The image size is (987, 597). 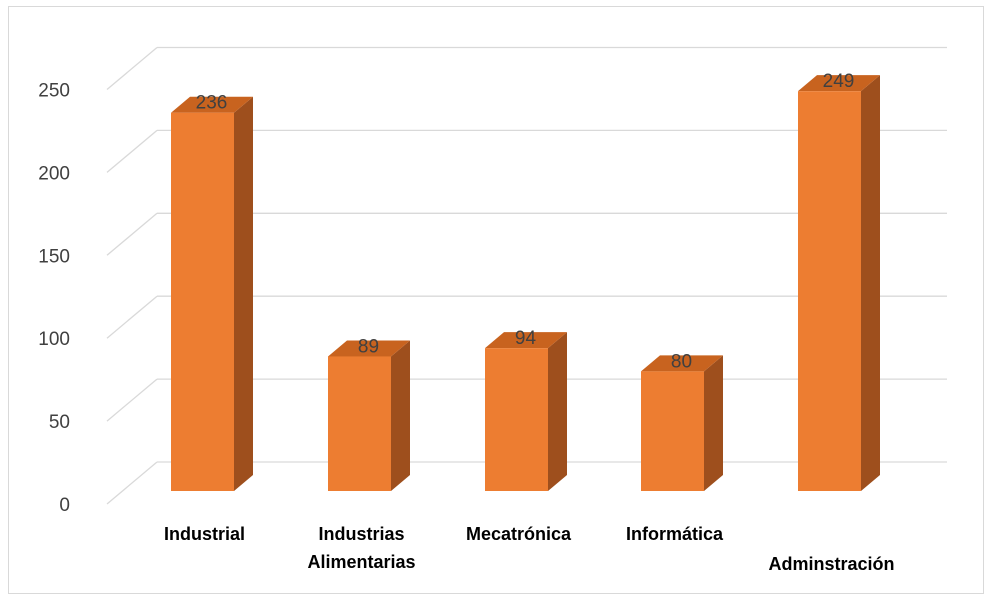 What do you see at coordinates (361, 562) in the screenshot?
I see `x-tick-label: Alimentarias` at bounding box center [361, 562].